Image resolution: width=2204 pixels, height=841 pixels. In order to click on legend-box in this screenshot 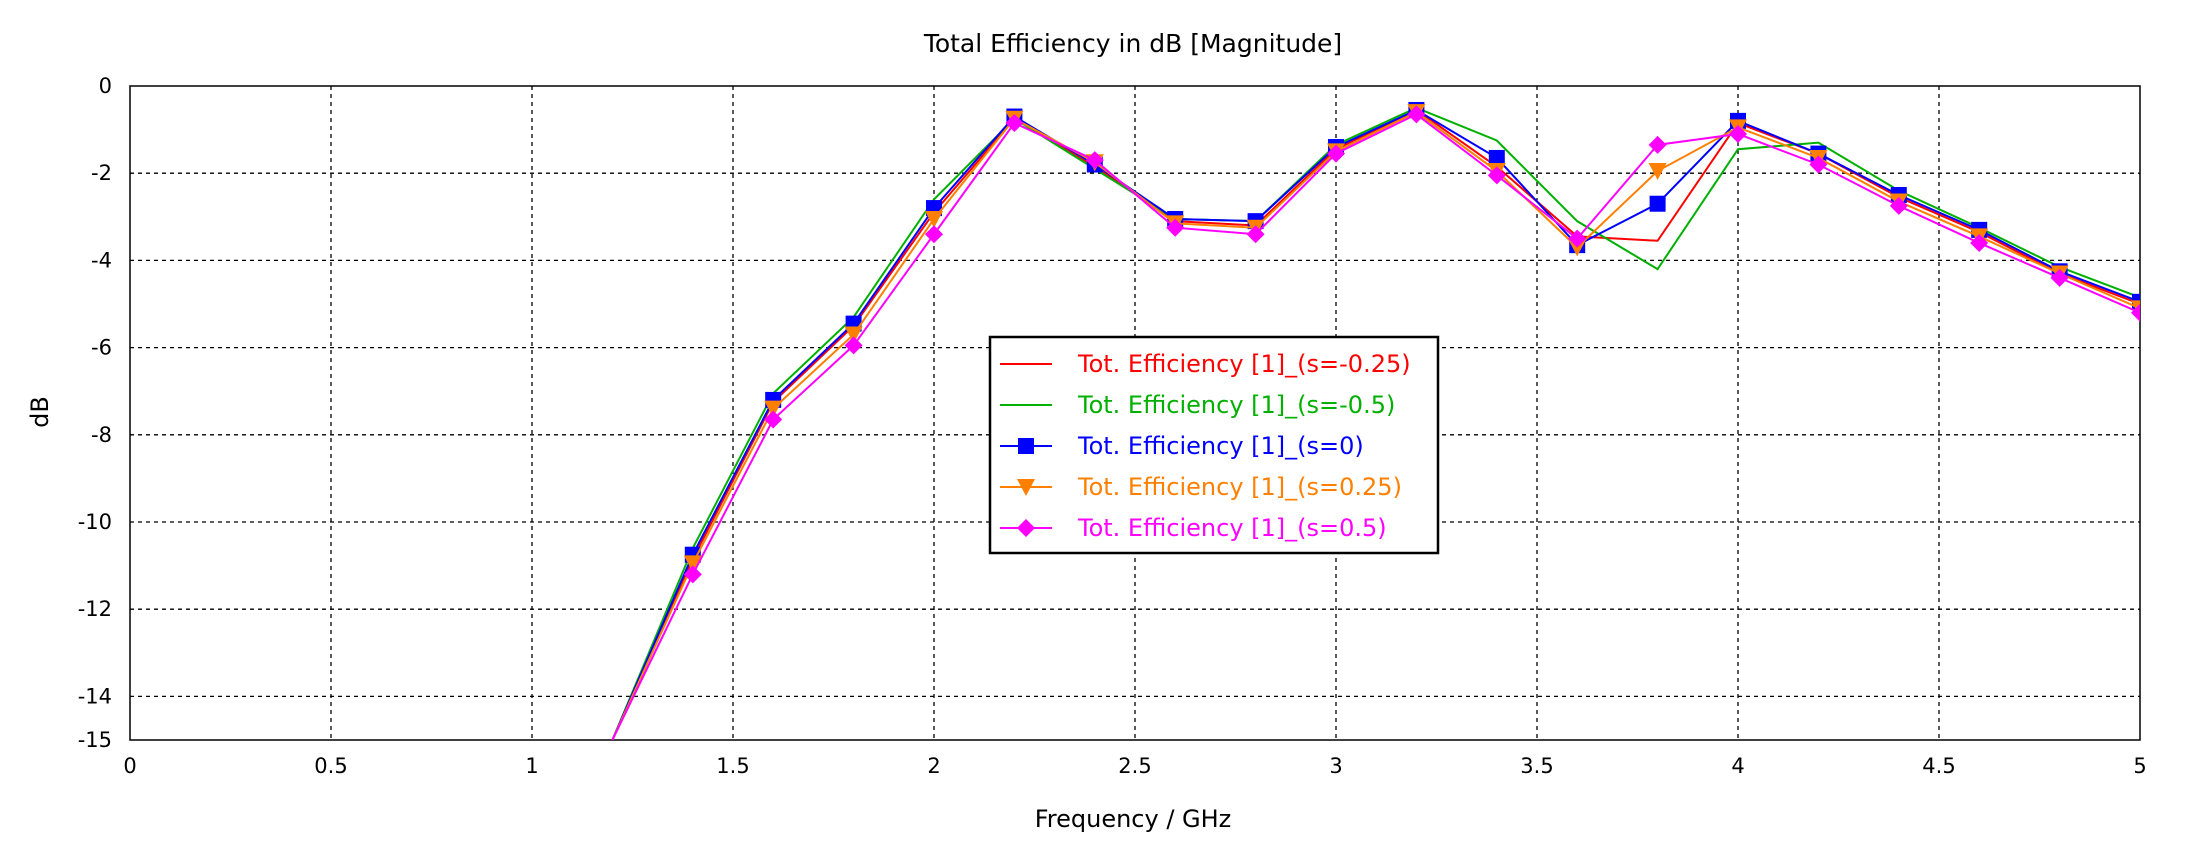, I will do `click(1214, 445)`.